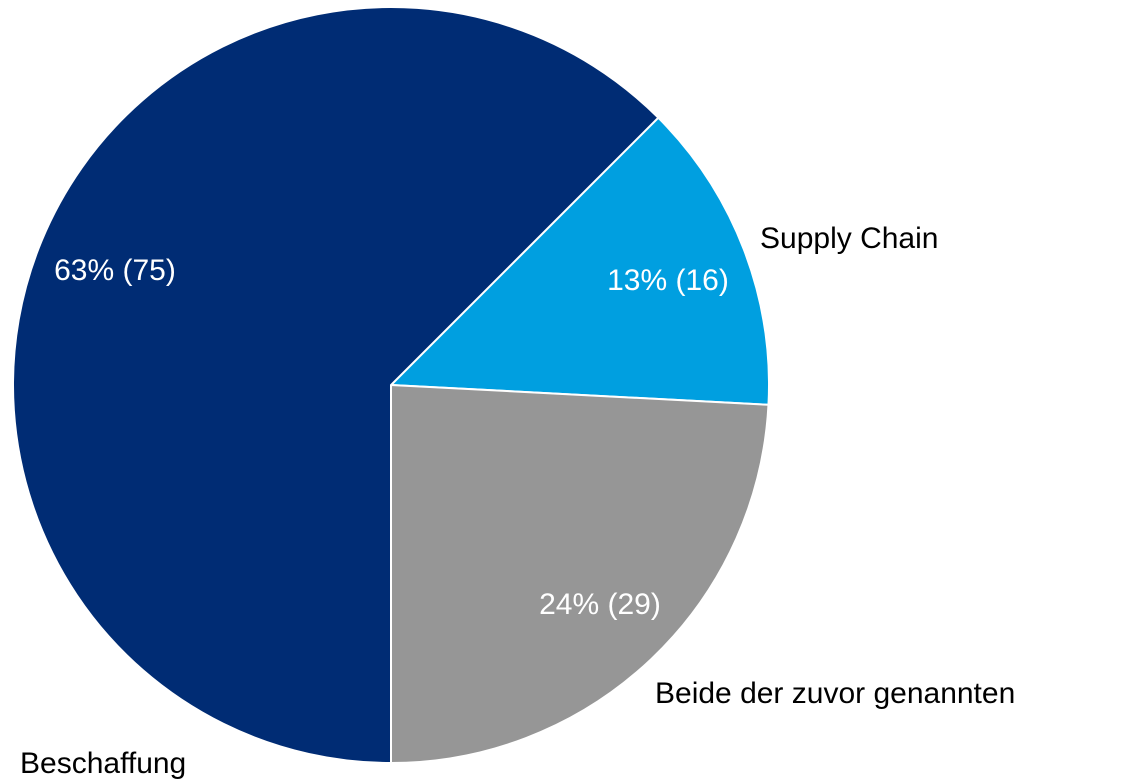 The height and width of the screenshot is (782, 1131). Describe the element at coordinates (115, 270) in the screenshot. I see `value-label: 63% (75)` at that location.